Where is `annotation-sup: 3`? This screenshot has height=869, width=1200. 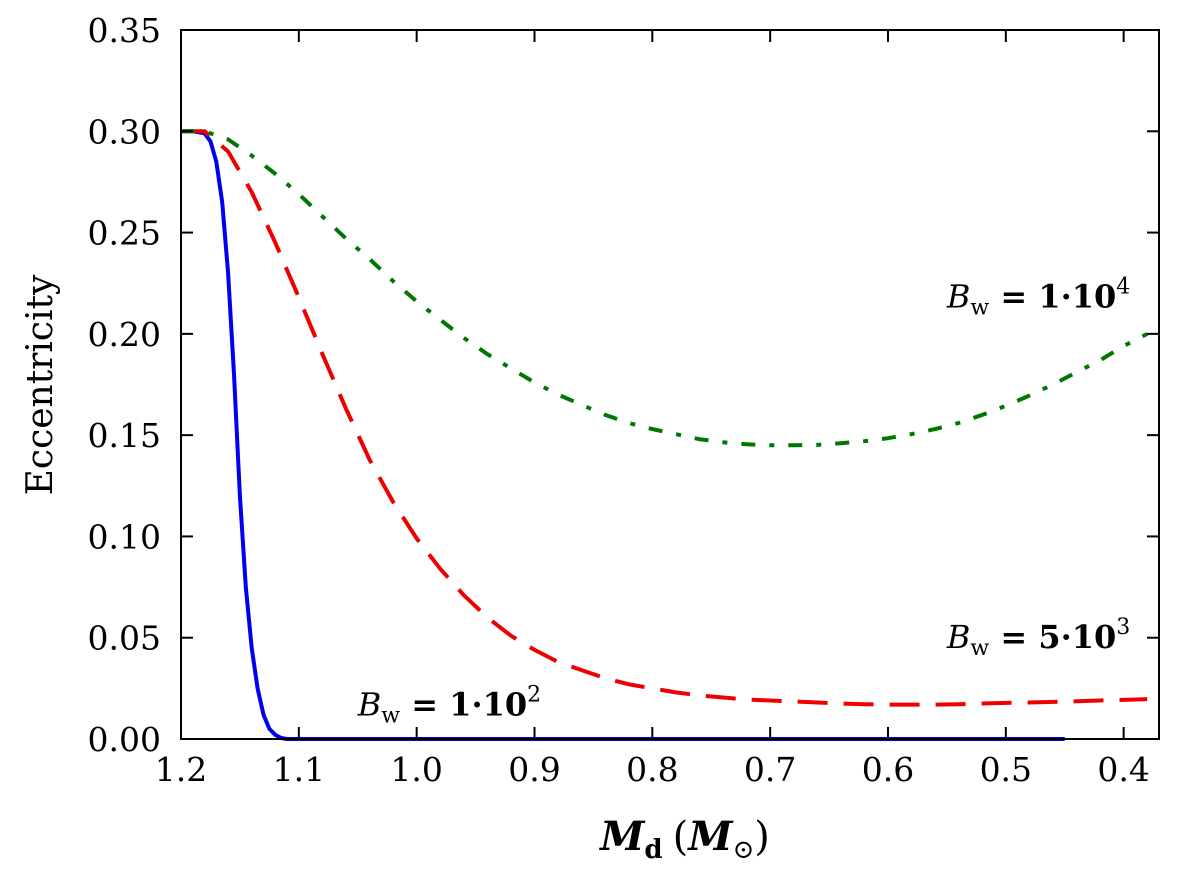 annotation-sup: 3 is located at coordinates (1123, 627).